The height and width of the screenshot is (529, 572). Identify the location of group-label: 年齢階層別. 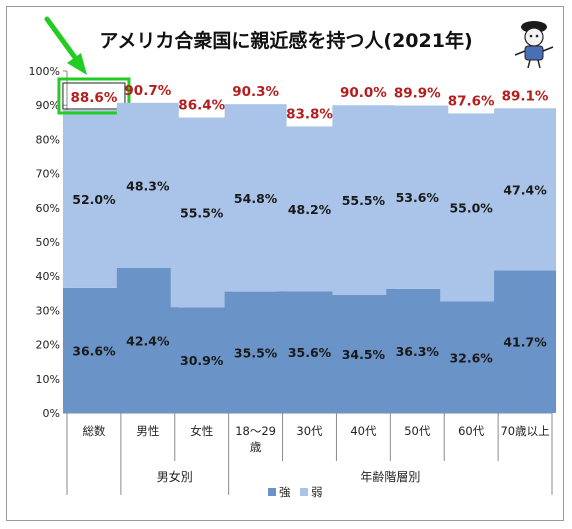
(390, 476).